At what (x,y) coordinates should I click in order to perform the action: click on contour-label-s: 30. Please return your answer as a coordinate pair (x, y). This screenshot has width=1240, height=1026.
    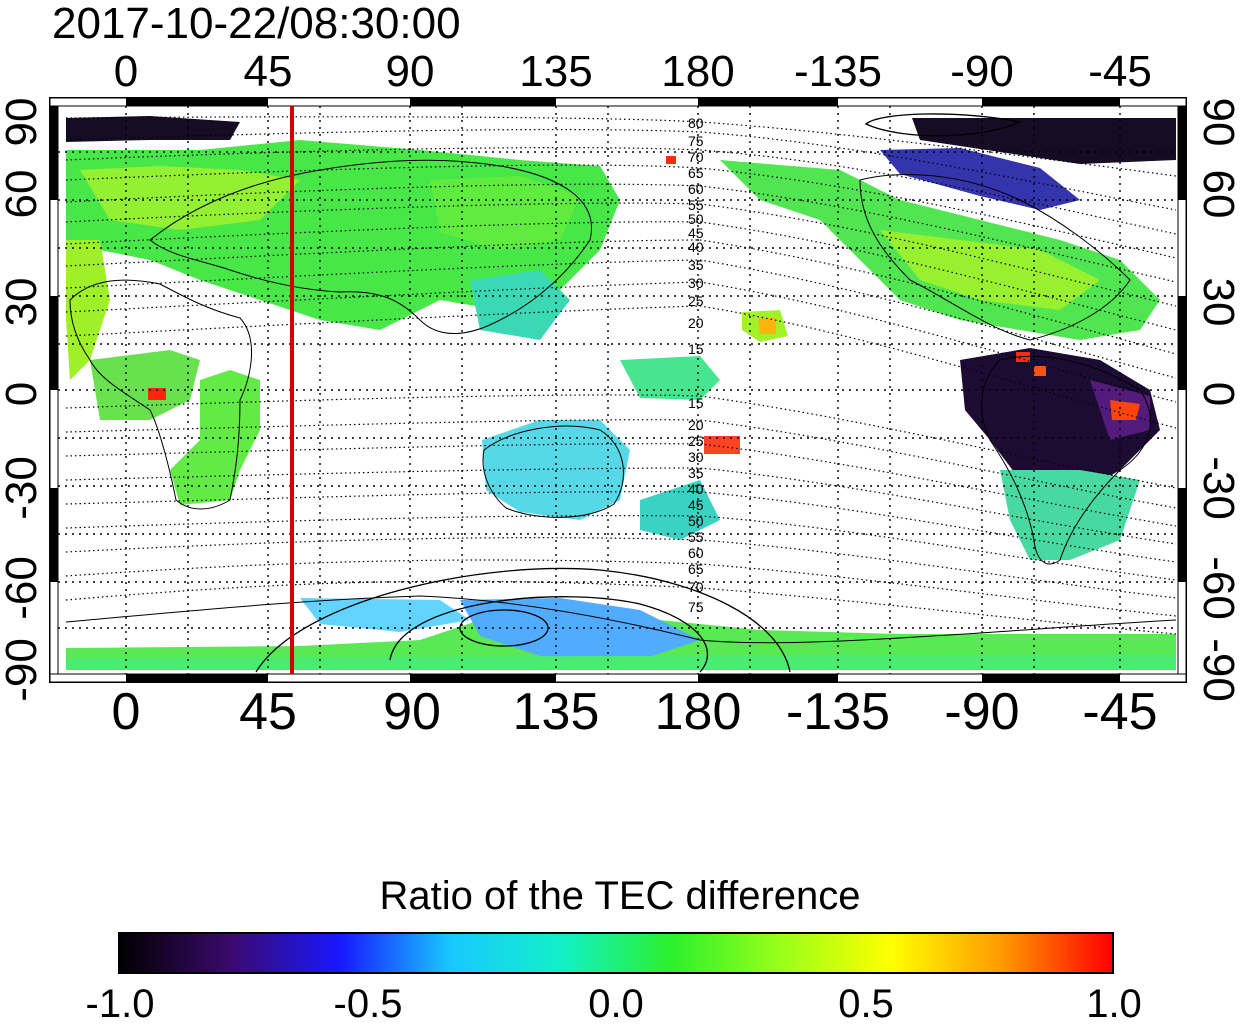
    Looking at the image, I should click on (696, 457).